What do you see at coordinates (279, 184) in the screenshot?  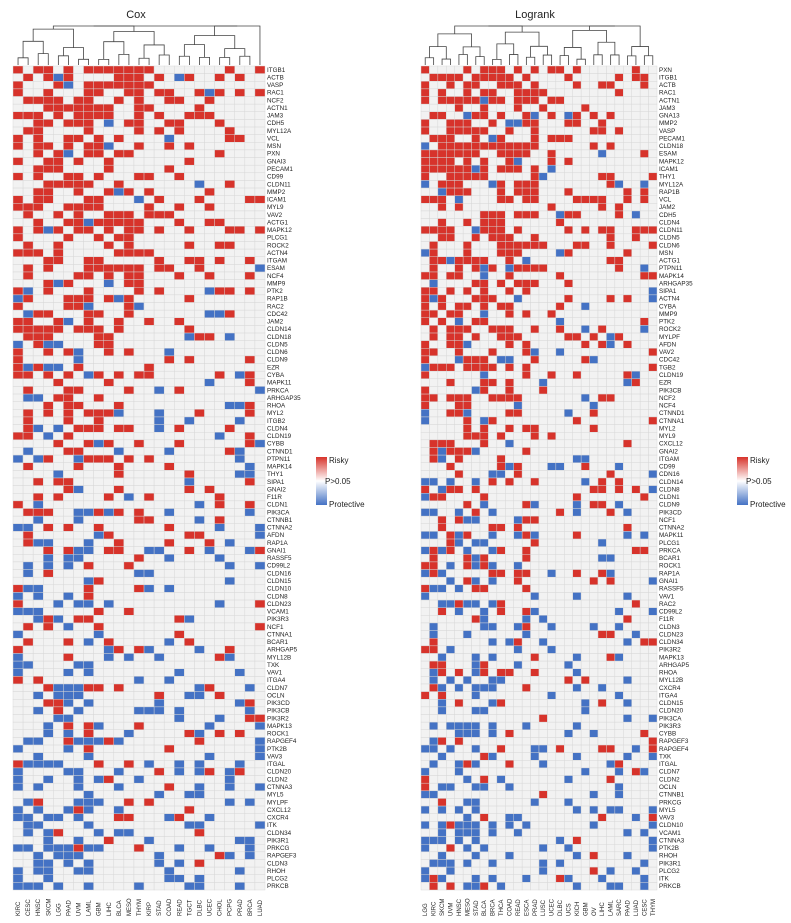 I see `gene-label: CLDN11` at bounding box center [279, 184].